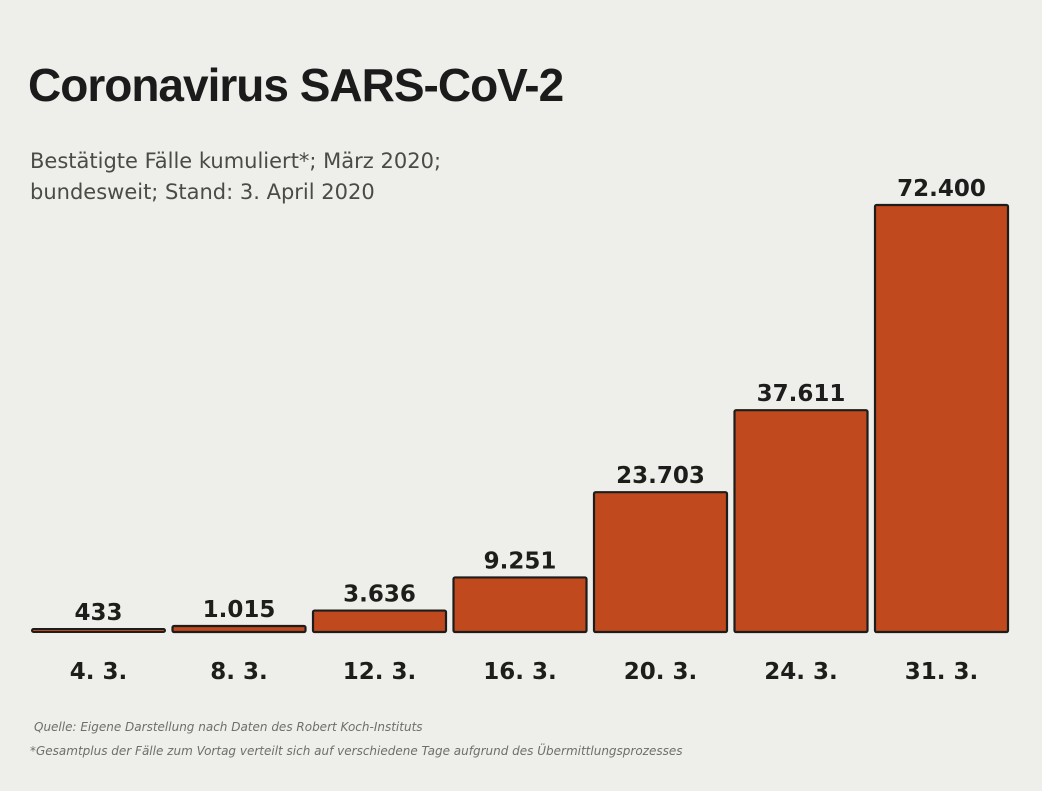  Describe the element at coordinates (801, 394) in the screenshot. I see `value-label-6: 37.611` at that location.